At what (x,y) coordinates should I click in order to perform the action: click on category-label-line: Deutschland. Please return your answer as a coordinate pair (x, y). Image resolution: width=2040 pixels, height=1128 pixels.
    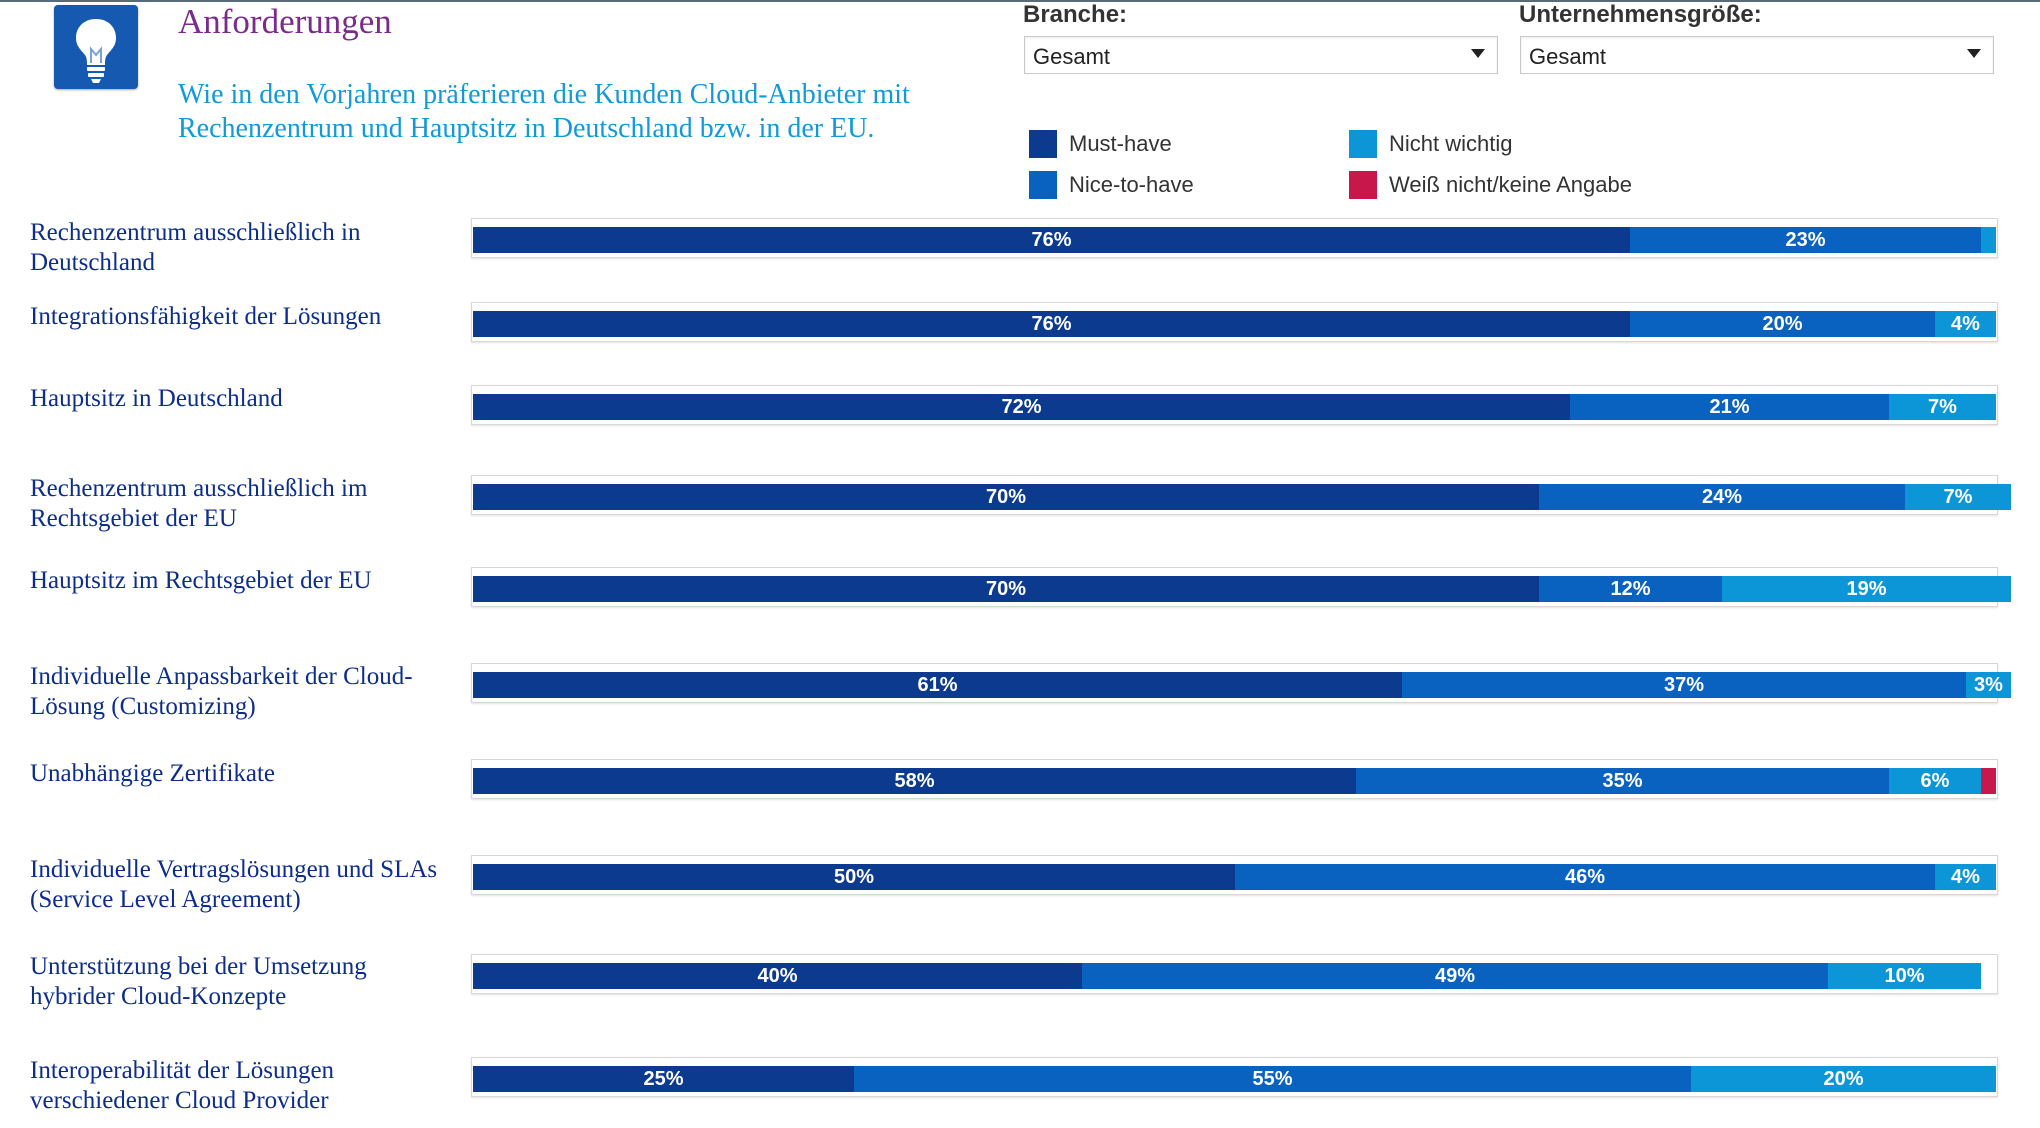
    Looking at the image, I should click on (92, 262).